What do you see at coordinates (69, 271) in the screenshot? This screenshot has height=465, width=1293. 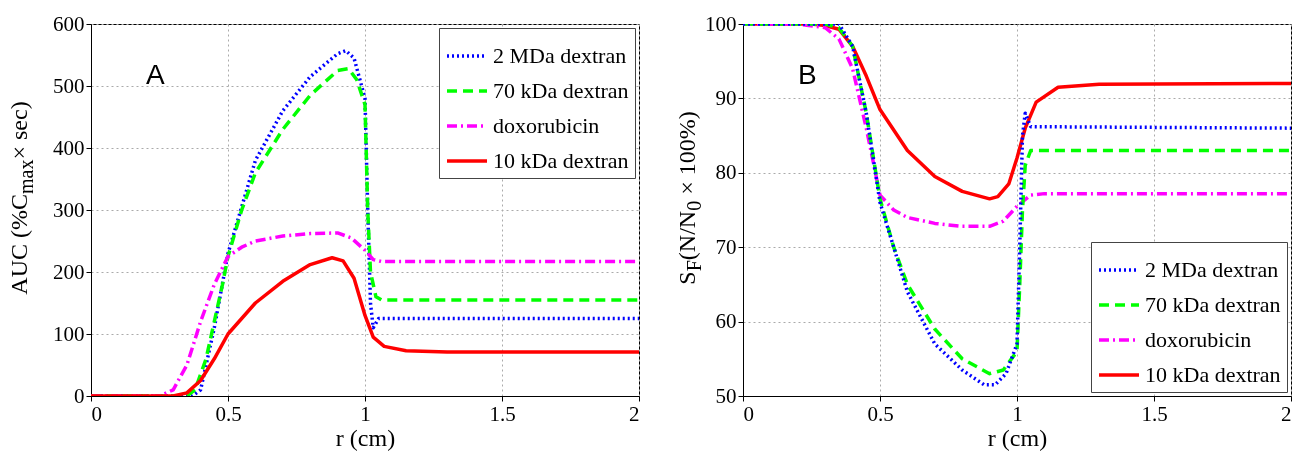 I see `y-tick-label: 200` at bounding box center [69, 271].